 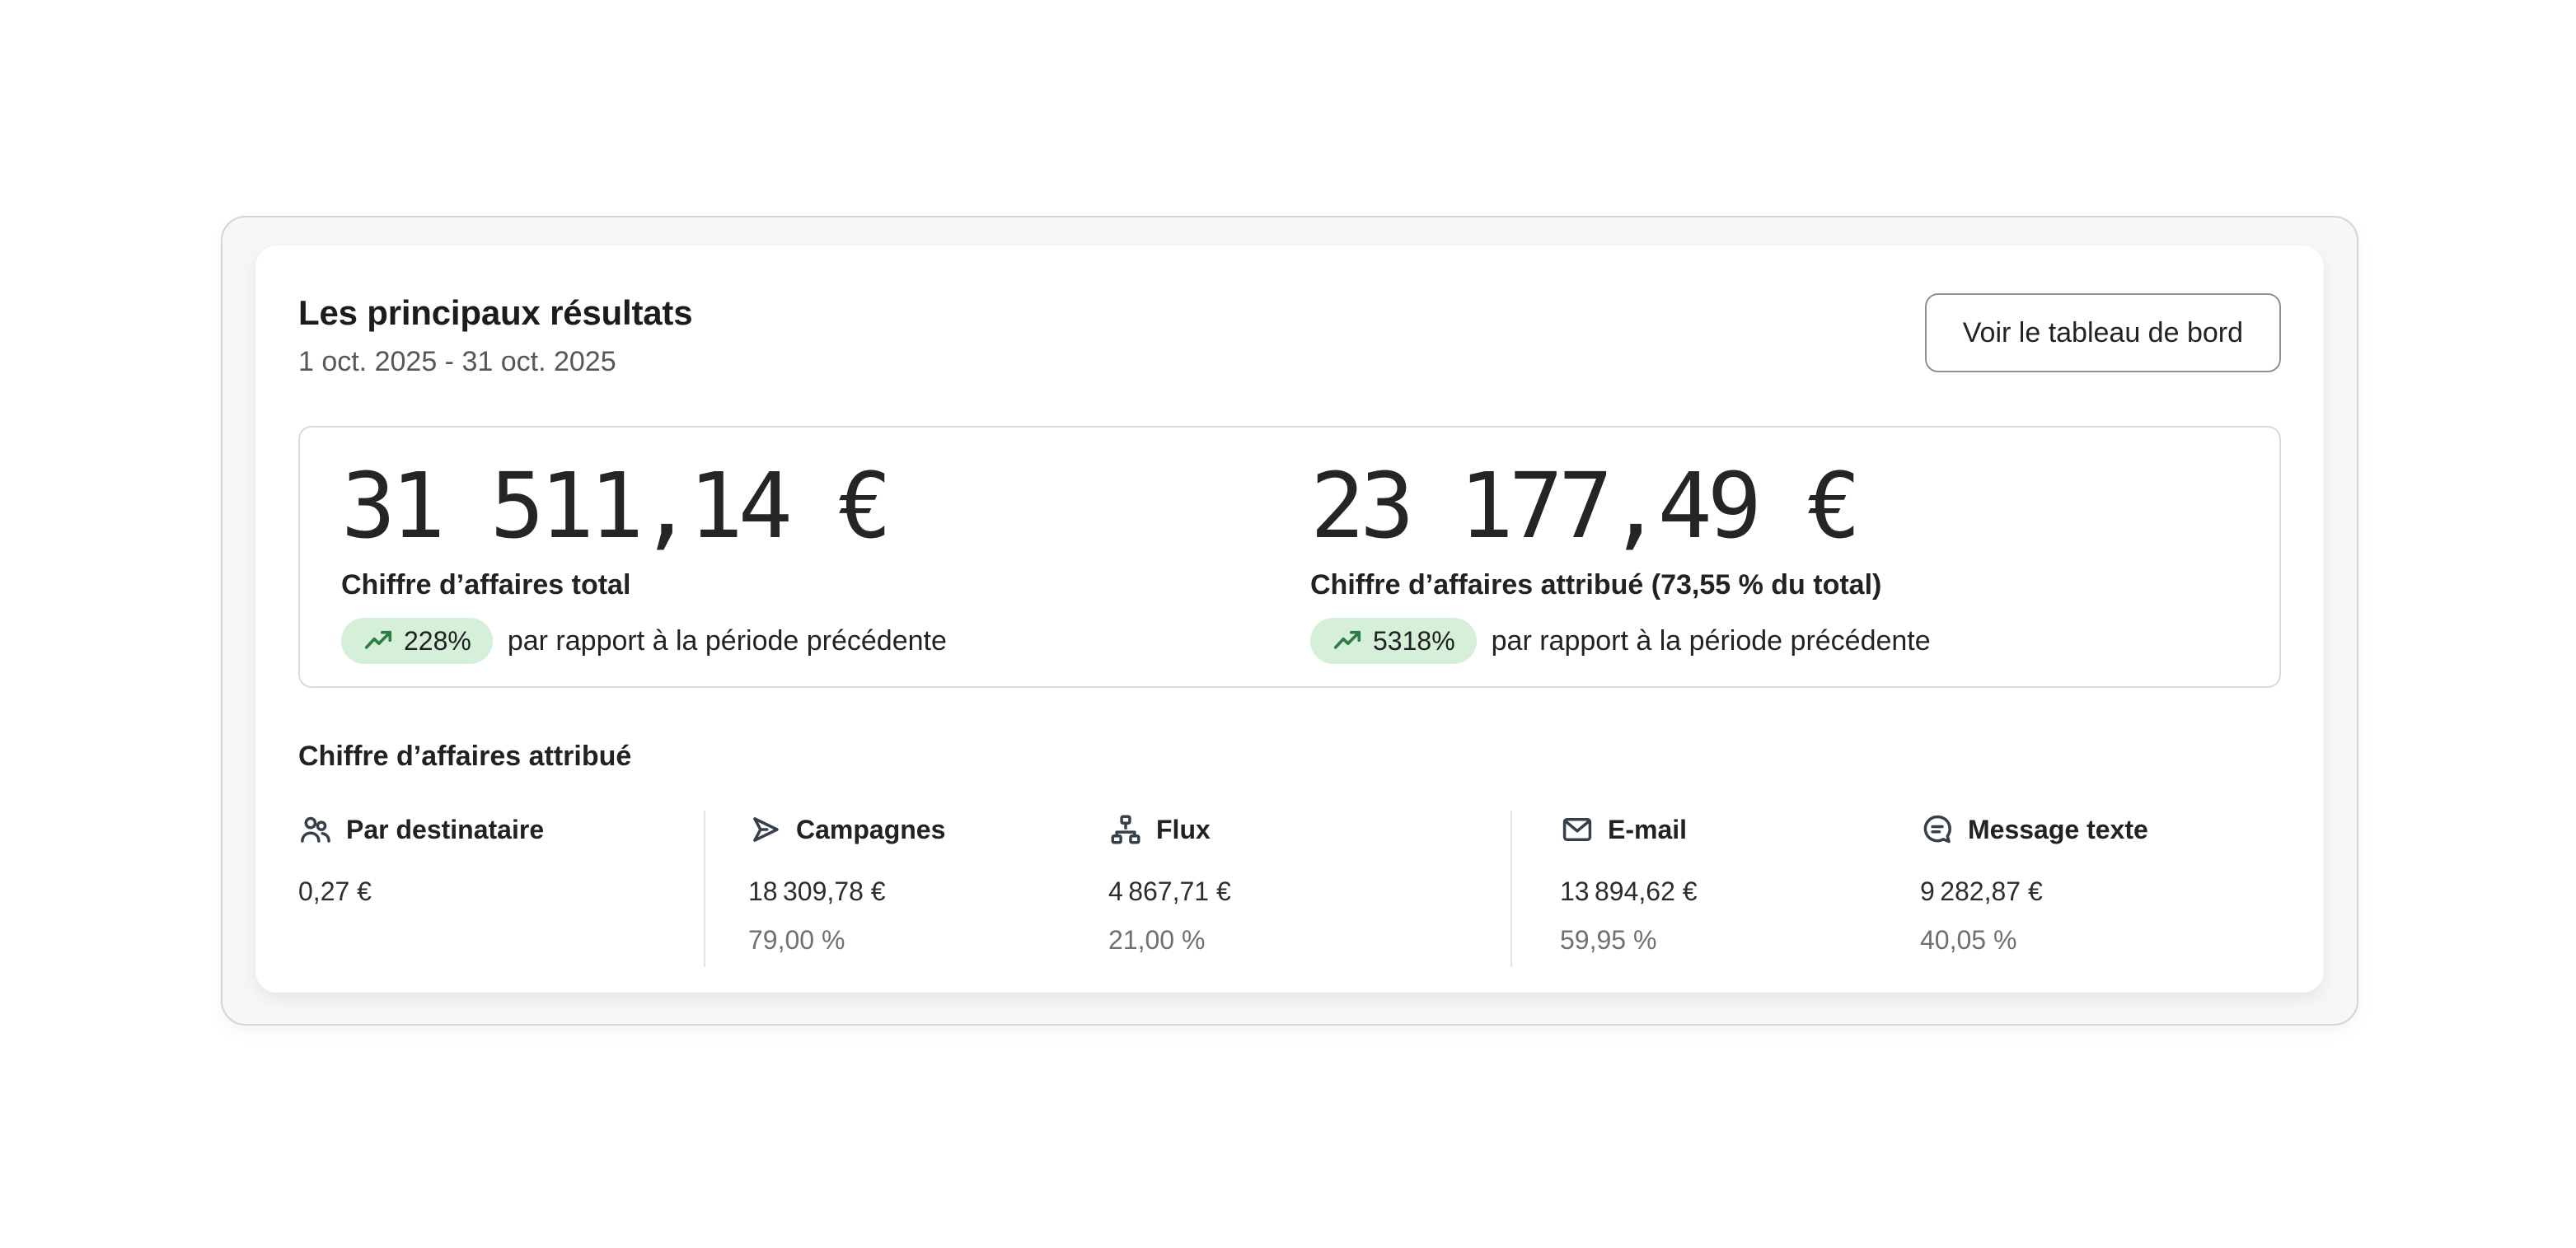 I want to click on stat-value: 4 867,71 €, so click(x=1169, y=891).